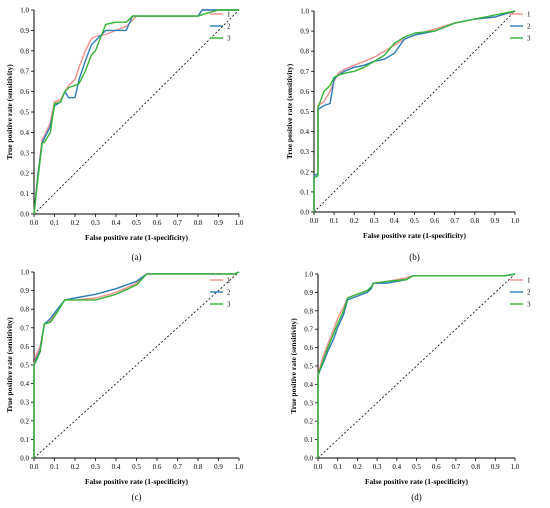  What do you see at coordinates (24, 403) in the screenshot?
I see `y-tick-label: 0.3` at bounding box center [24, 403].